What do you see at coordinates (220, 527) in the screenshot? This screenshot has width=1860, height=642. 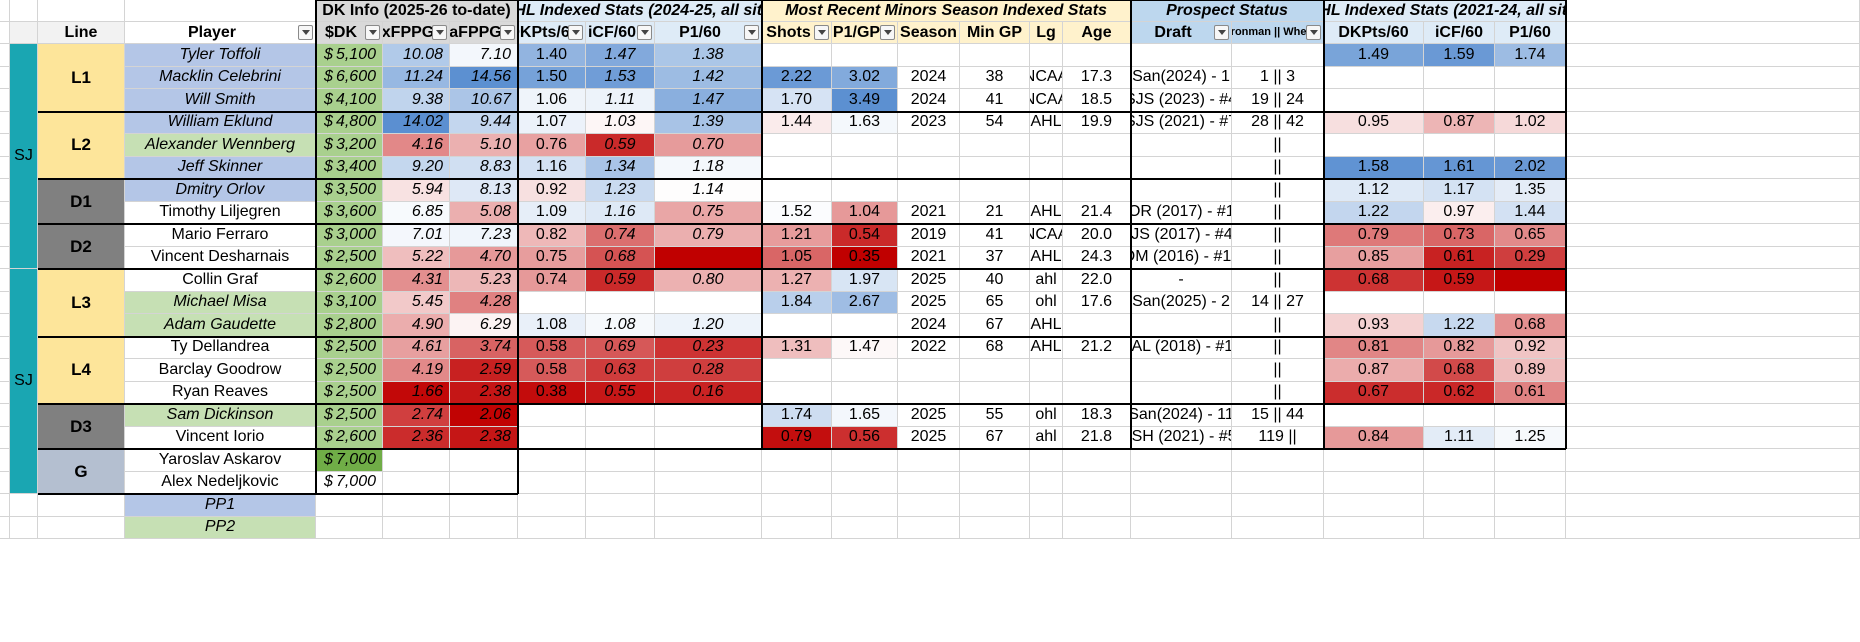 I see `pp-label: PP2` at bounding box center [220, 527].